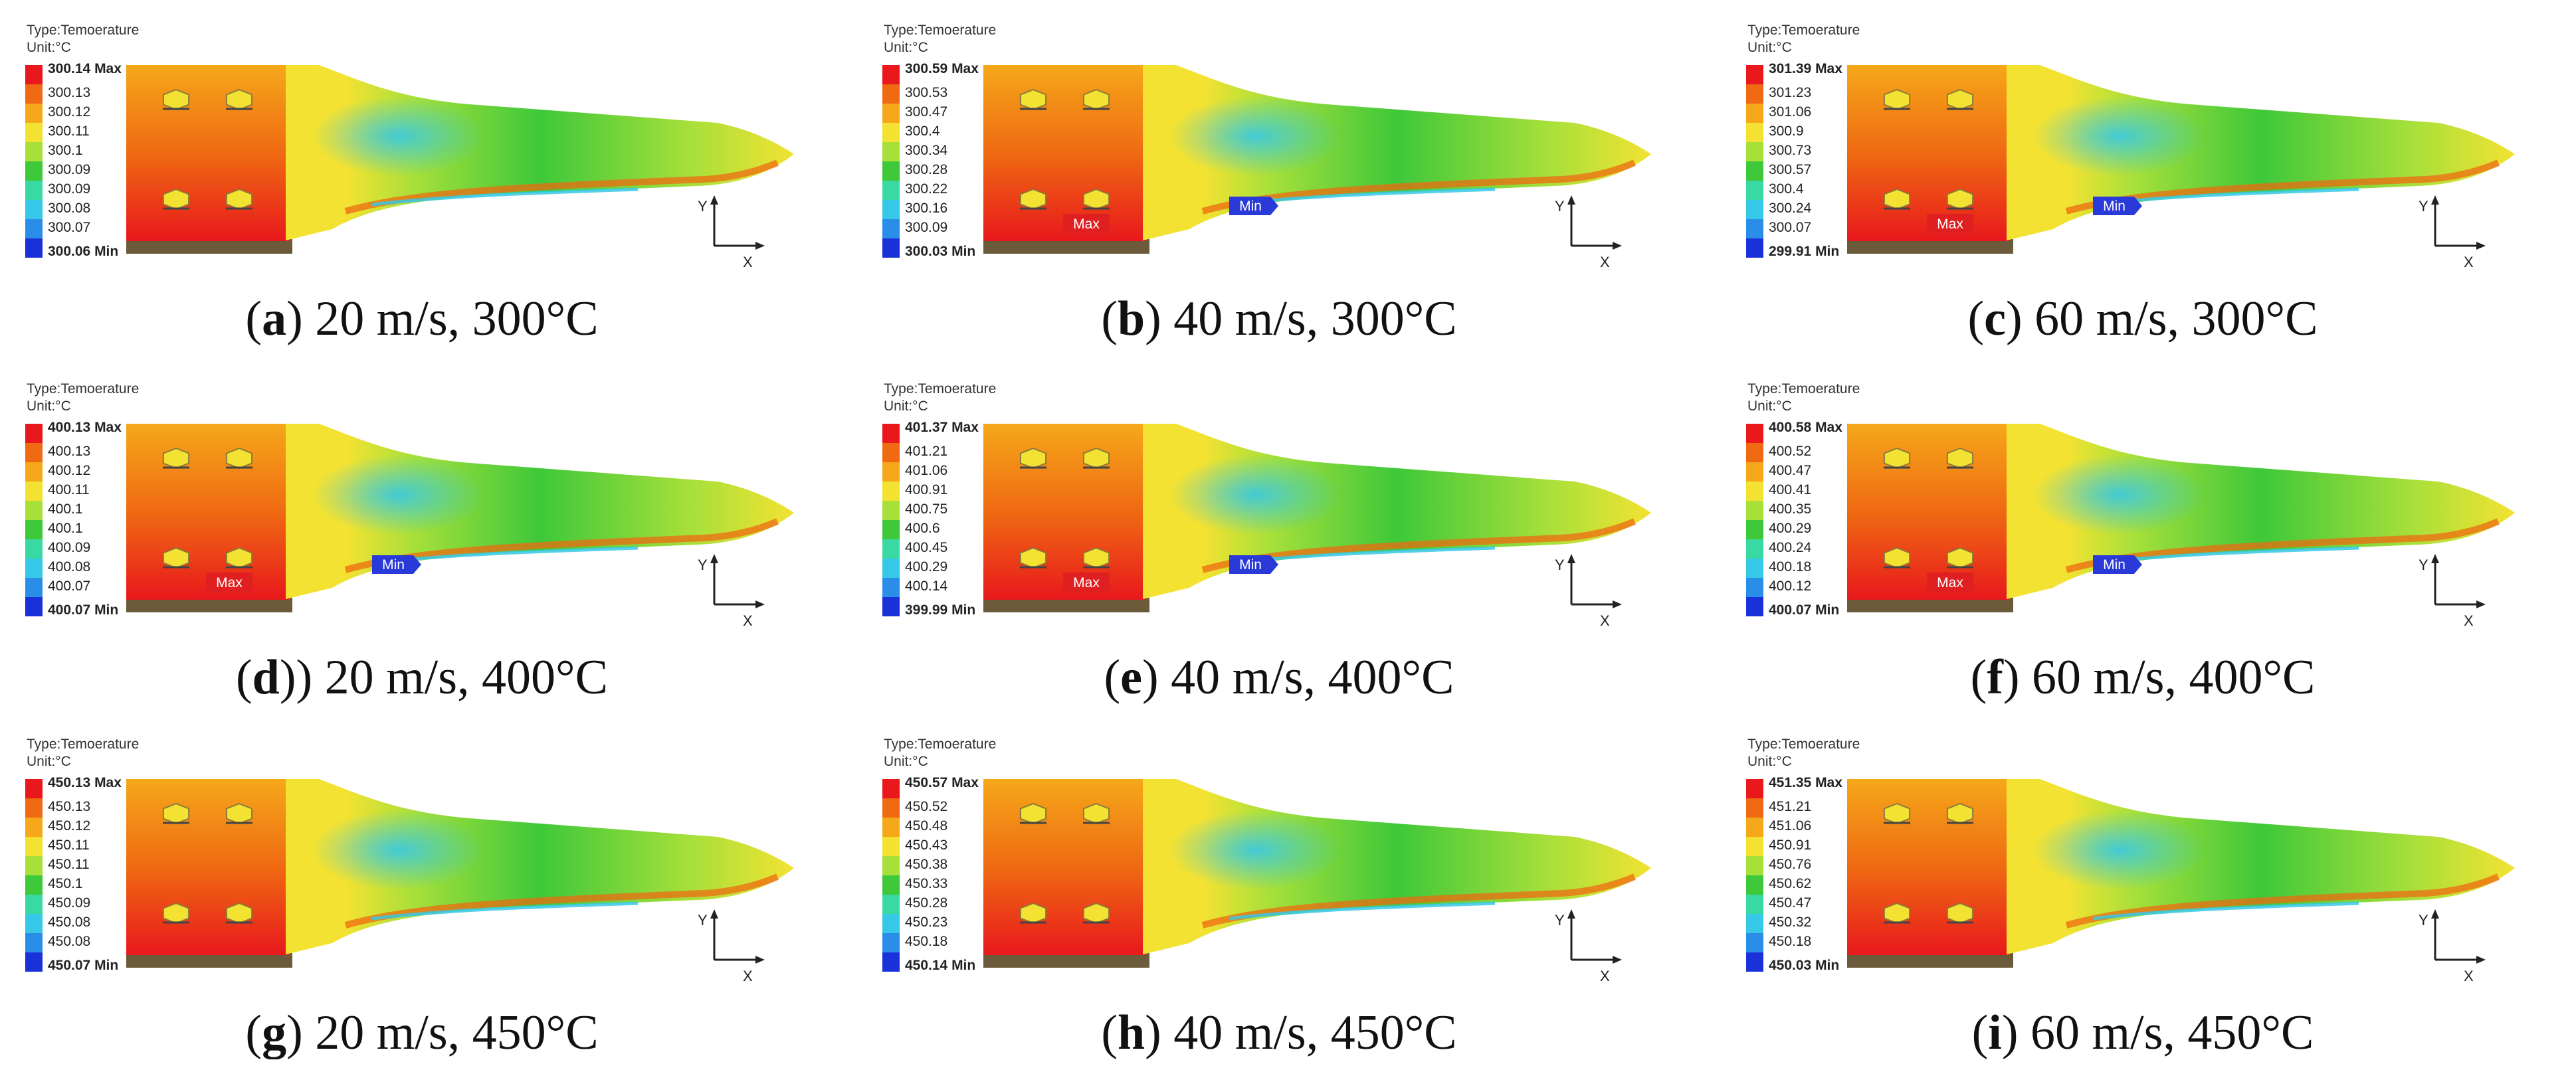  I want to click on caption-text: )) 20 m/s, 400°C, so click(444, 677).